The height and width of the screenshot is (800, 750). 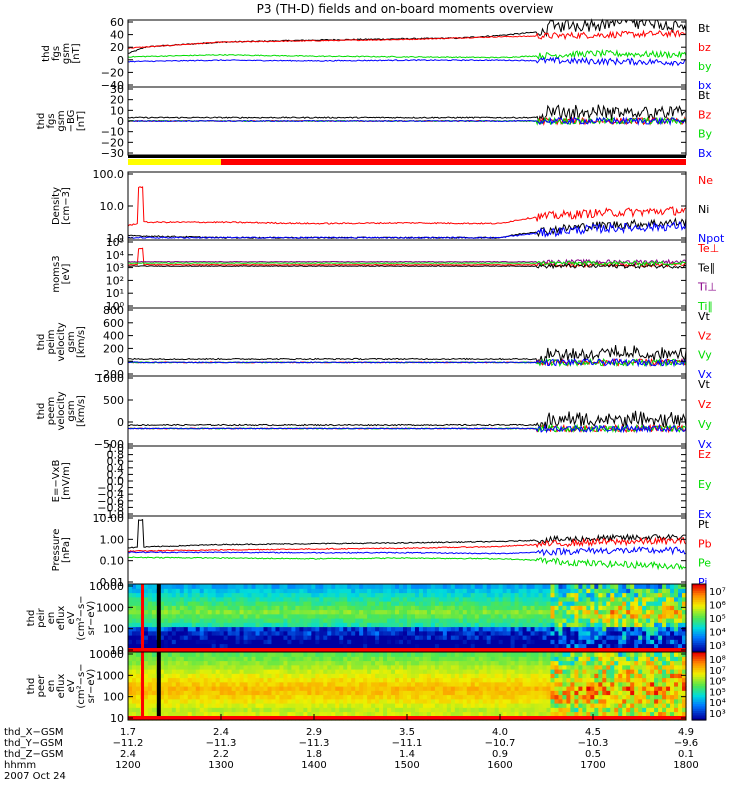 What do you see at coordinates (707, 287) in the screenshot?
I see `legend-entry: Ti⊥` at bounding box center [707, 287].